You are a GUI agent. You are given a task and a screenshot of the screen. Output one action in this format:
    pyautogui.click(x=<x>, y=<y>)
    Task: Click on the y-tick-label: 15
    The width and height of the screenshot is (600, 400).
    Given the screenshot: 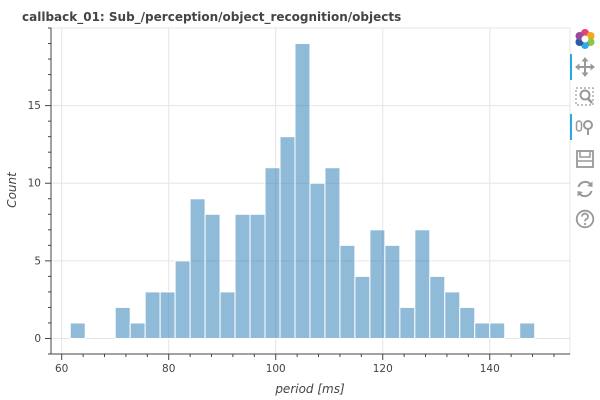 What is the action you would take?
    pyautogui.click(x=34, y=106)
    